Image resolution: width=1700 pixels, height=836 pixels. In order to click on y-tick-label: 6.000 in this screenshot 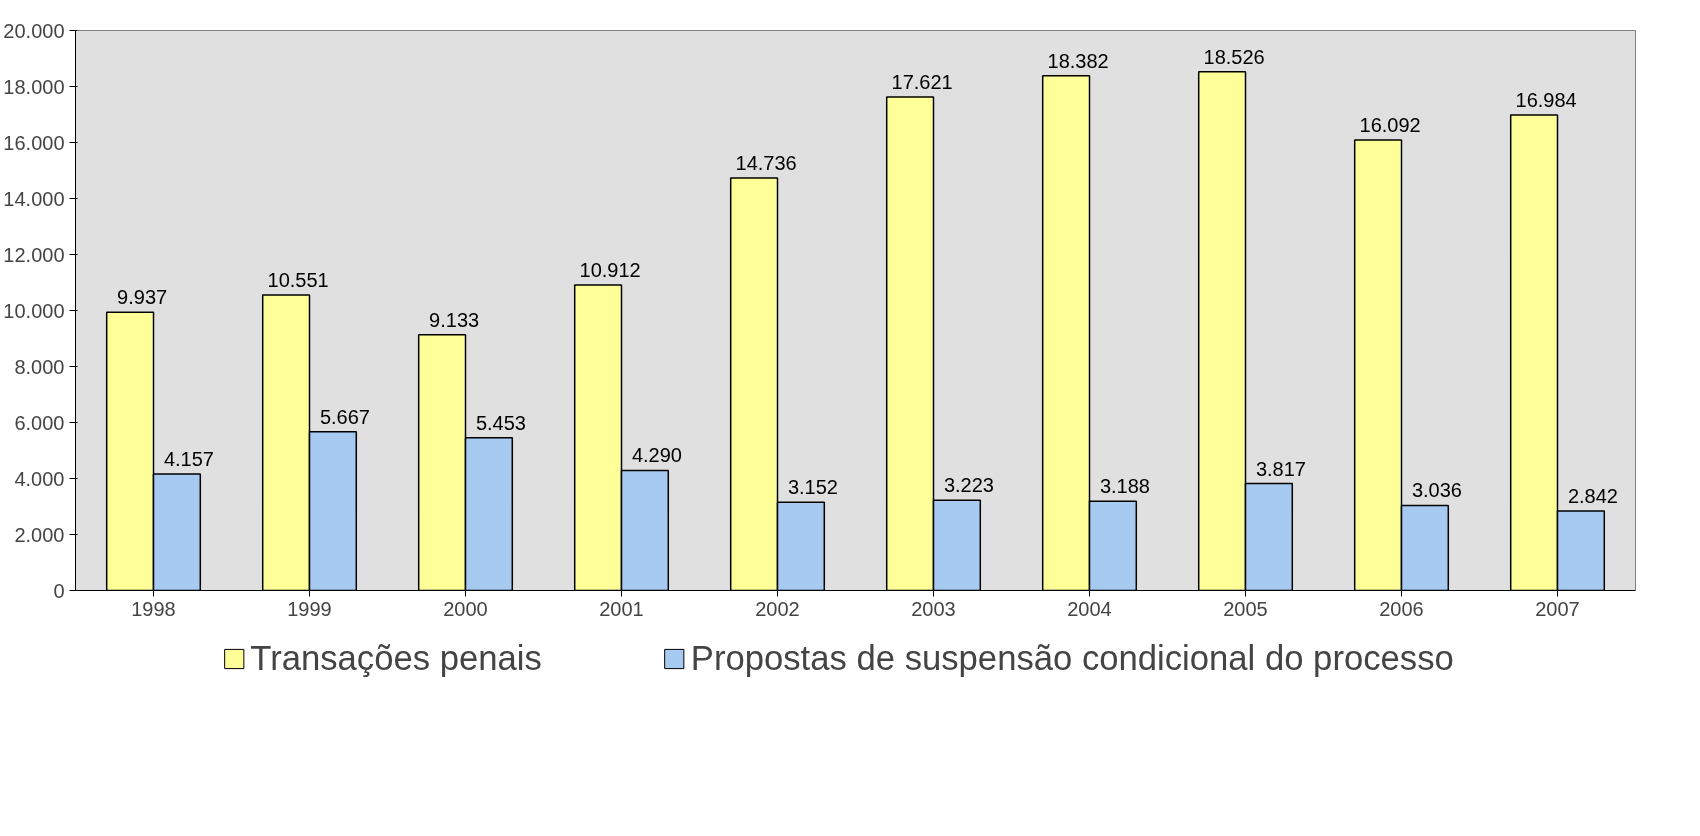, I will do `click(39, 422)`.